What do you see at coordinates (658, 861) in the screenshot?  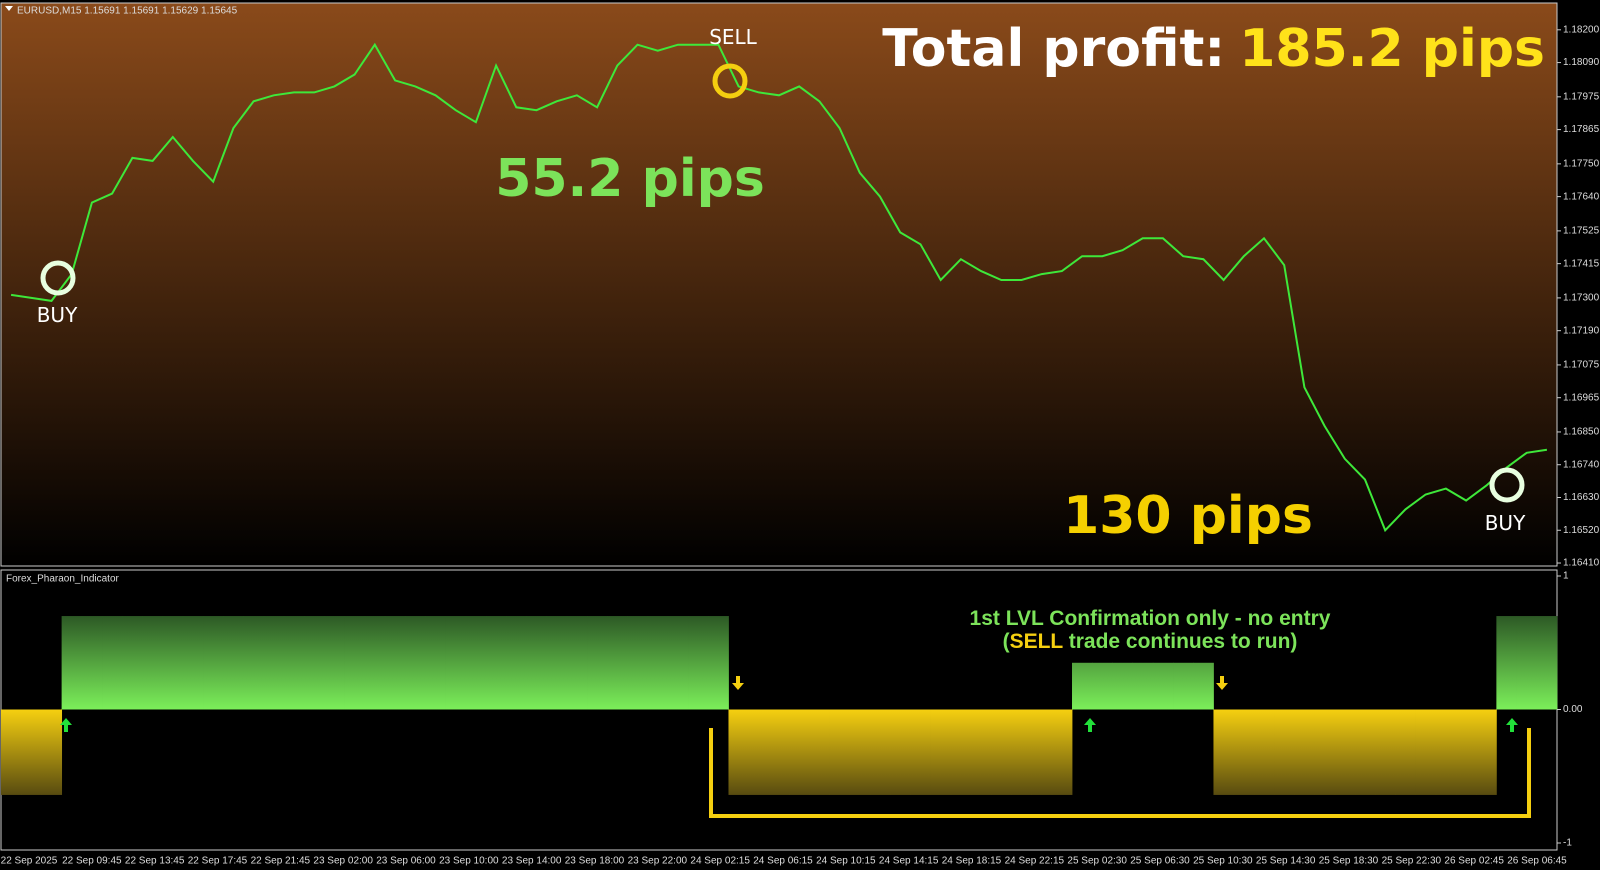 I see `x-tick-label: 23 Sep 22:00` at bounding box center [658, 861].